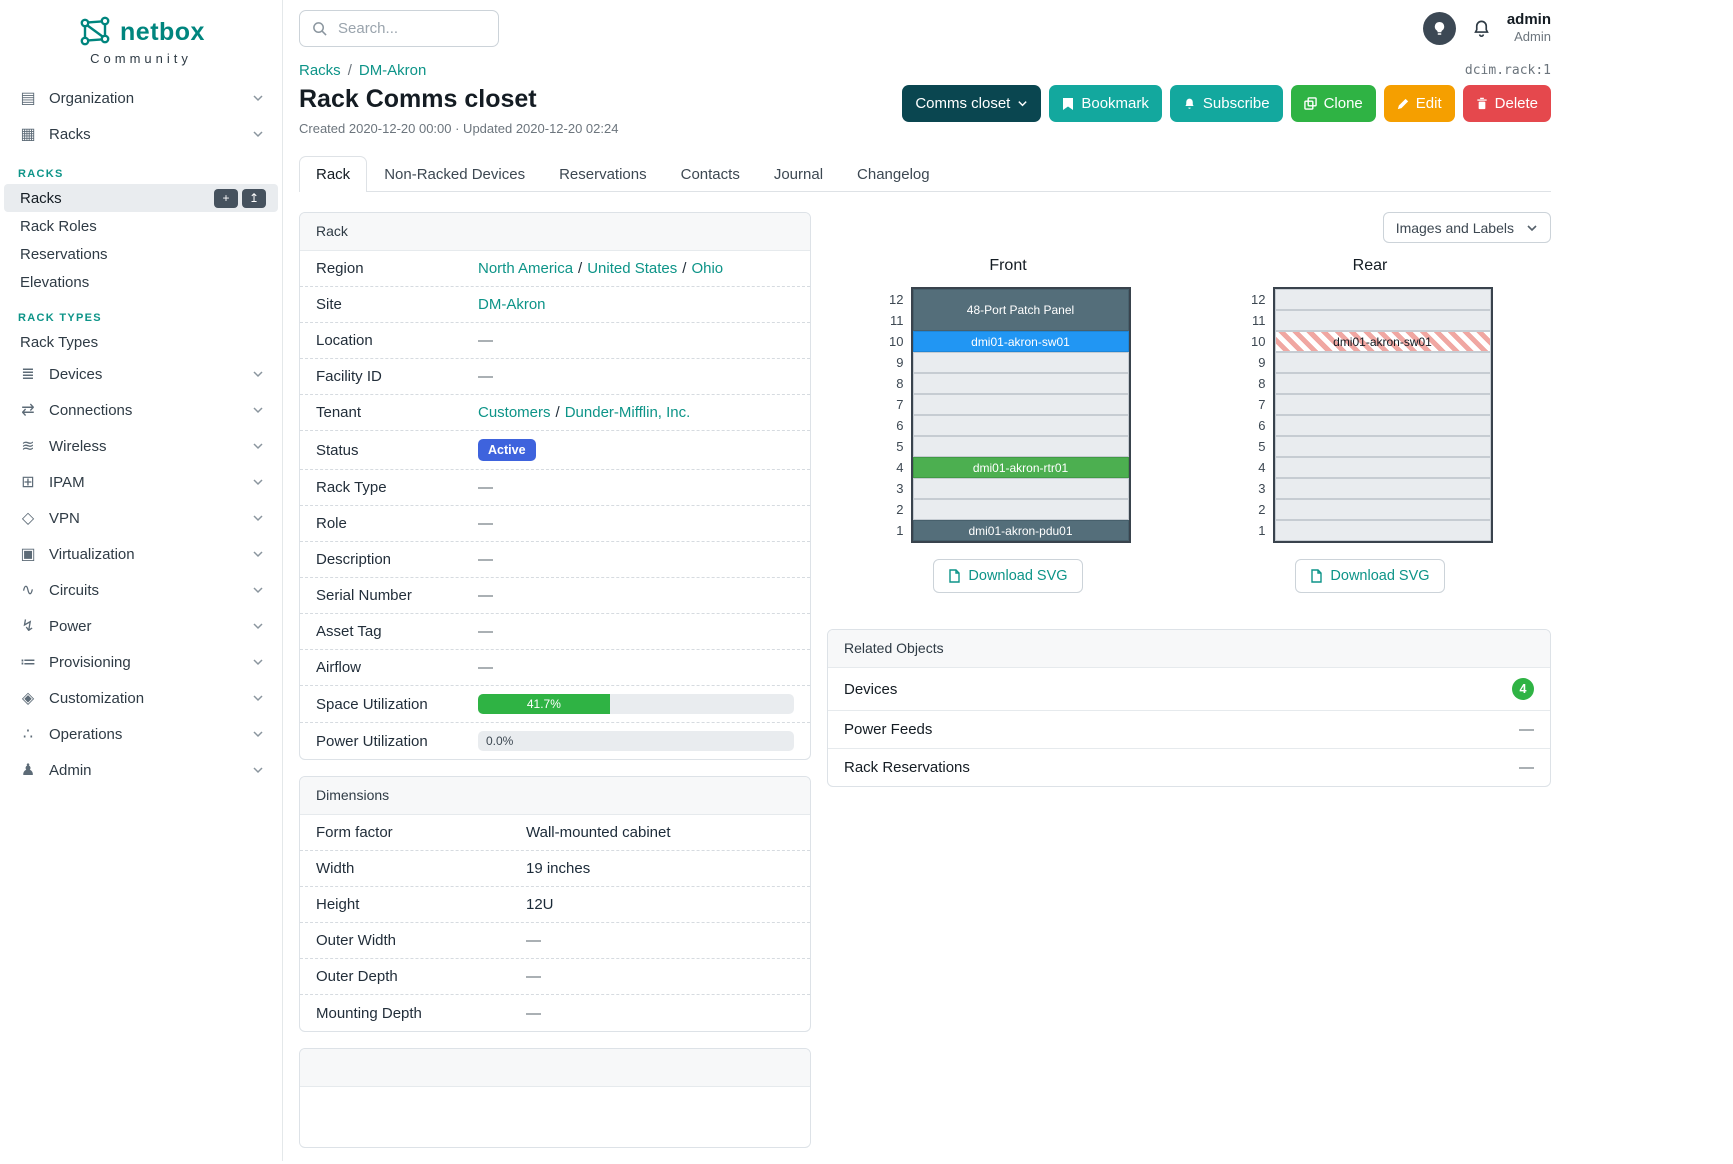  What do you see at coordinates (1020, 530) in the screenshot?
I see `rack-unit-dmi01-akron-pdu01: dmi01-akron-pdu01` at bounding box center [1020, 530].